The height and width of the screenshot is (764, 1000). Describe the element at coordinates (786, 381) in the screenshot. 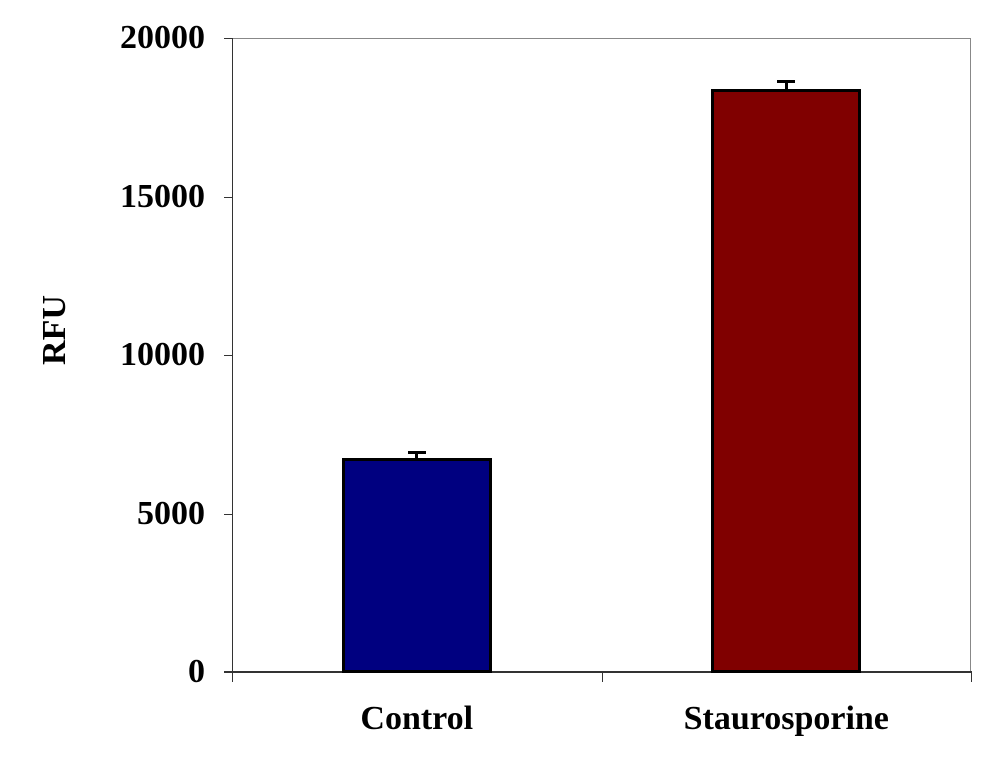

I see `bar-staurosporine` at that location.